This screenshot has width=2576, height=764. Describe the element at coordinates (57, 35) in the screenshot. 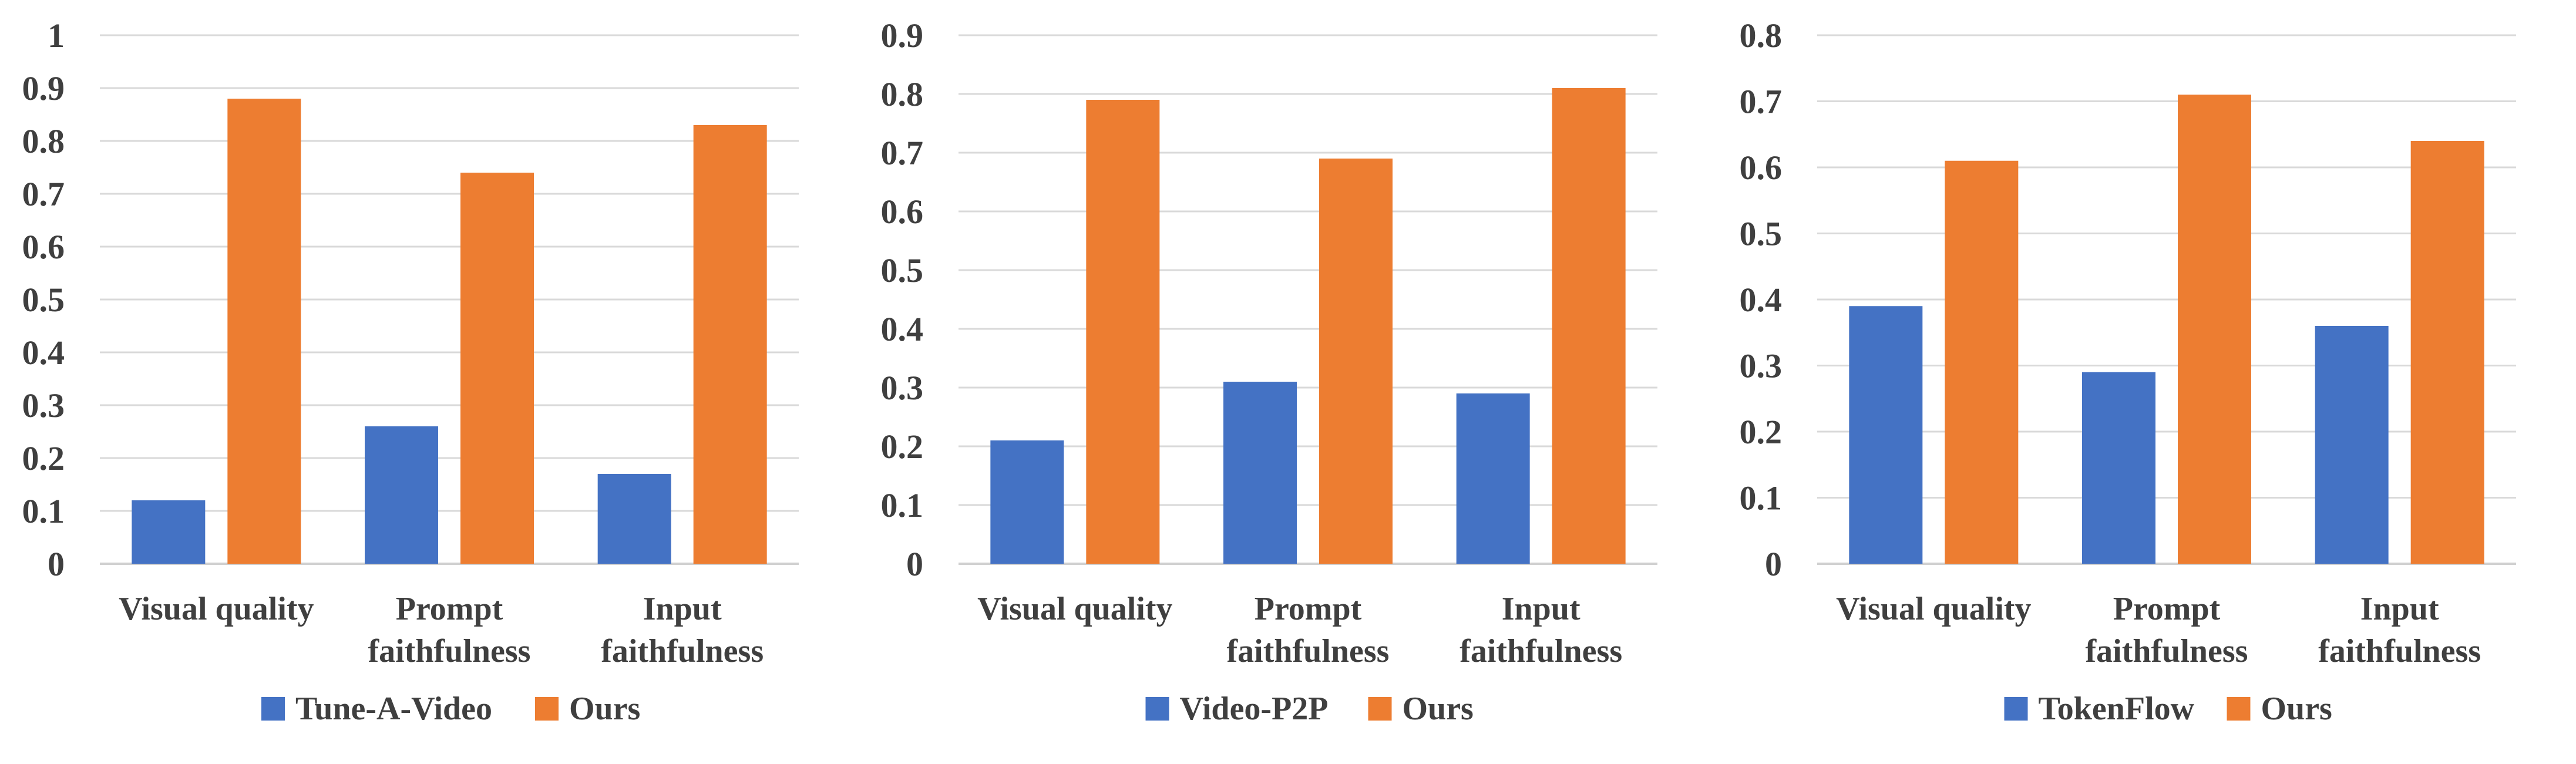

I see `y-tick-label: 1` at that location.